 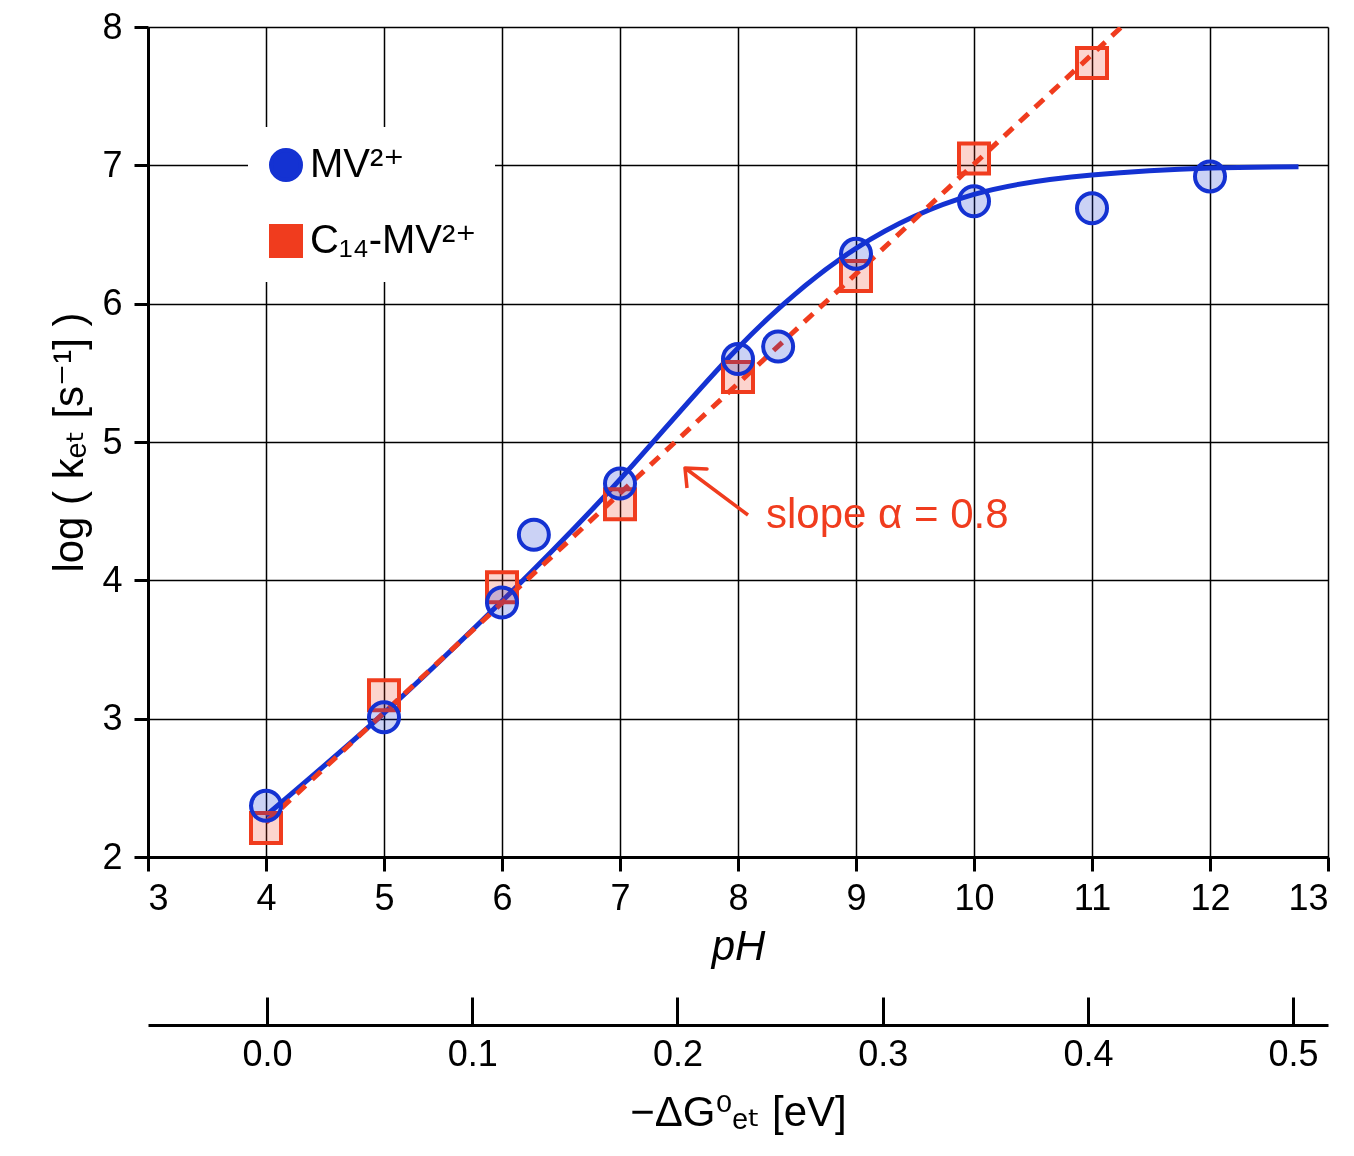 I want to click on x-tick-label: 4, so click(x=266, y=897).